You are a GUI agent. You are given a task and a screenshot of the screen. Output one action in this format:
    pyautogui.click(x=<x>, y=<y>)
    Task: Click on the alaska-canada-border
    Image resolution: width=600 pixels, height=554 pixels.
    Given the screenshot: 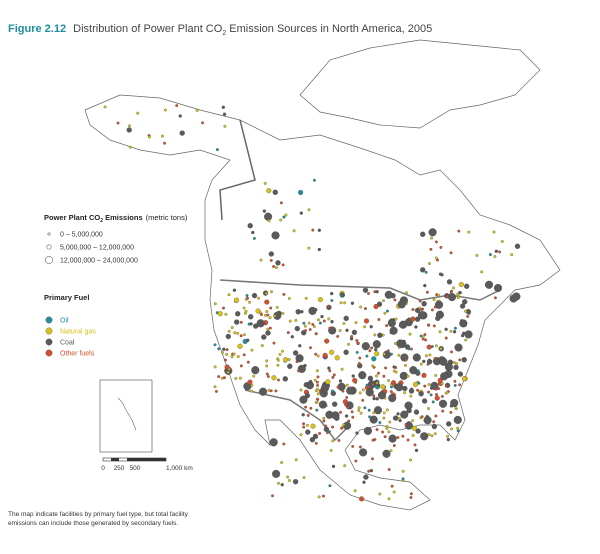 What is the action you would take?
    pyautogui.click(x=237, y=170)
    